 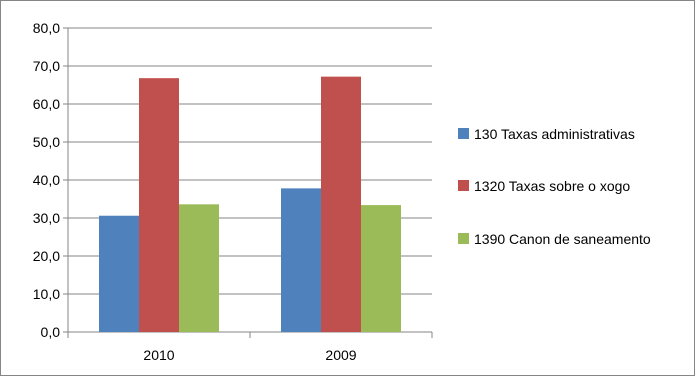 I want to click on y-tick-label: 80,0, so click(x=46, y=28).